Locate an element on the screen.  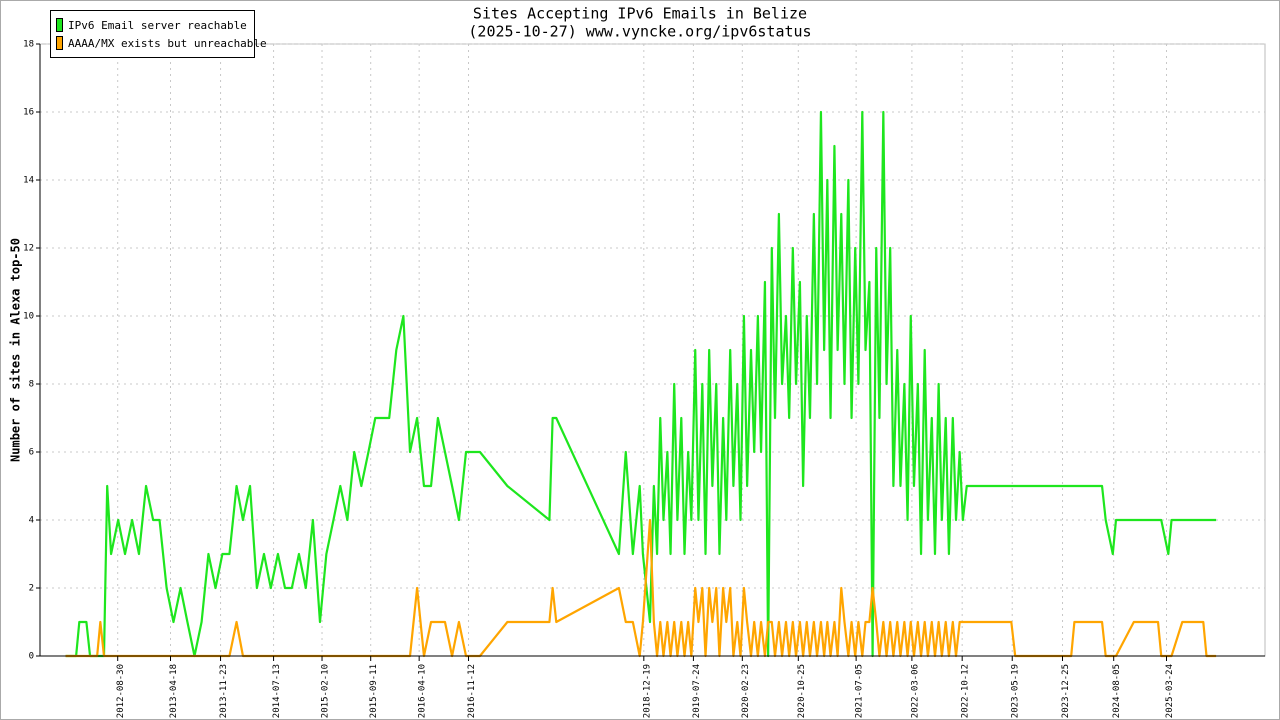
y-tick-label: 4 is located at coordinates (31, 521).